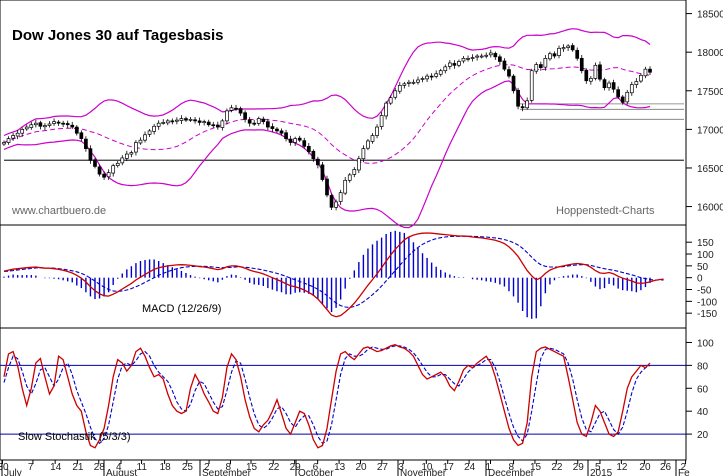 This screenshot has height=476, width=723. What do you see at coordinates (705, 255) in the screenshot?
I see `macd-tick-label: 100` at bounding box center [705, 255].